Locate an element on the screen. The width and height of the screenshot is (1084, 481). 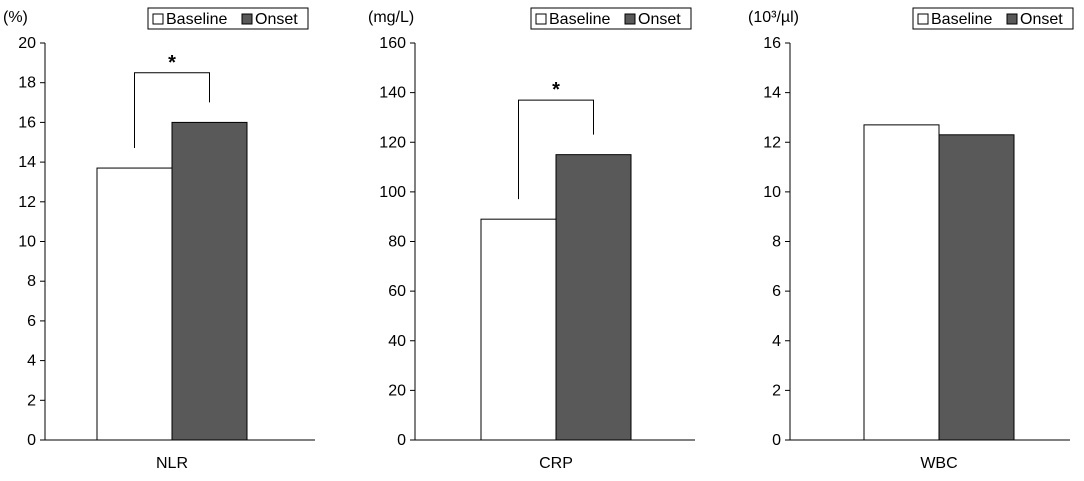
x-category-label: WBC is located at coordinates (938, 463).